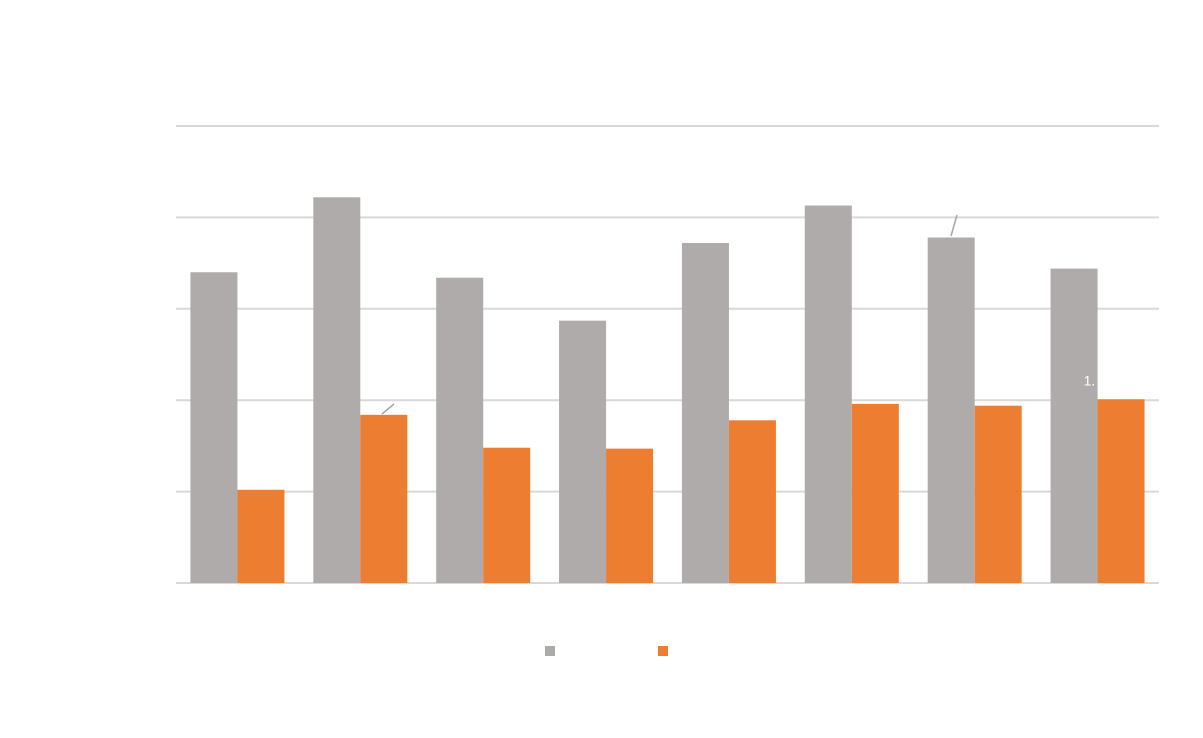 The height and width of the screenshot is (738, 1203). Describe the element at coordinates (669, 314) in the screenshot. I see `leader-lines` at that location.